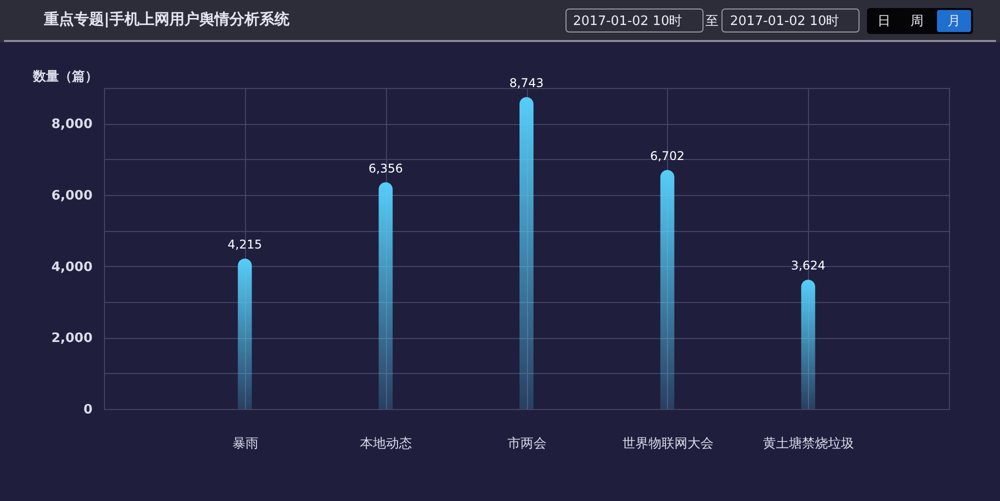  I want to click on x-tick-label: 暴雨, so click(245, 444).